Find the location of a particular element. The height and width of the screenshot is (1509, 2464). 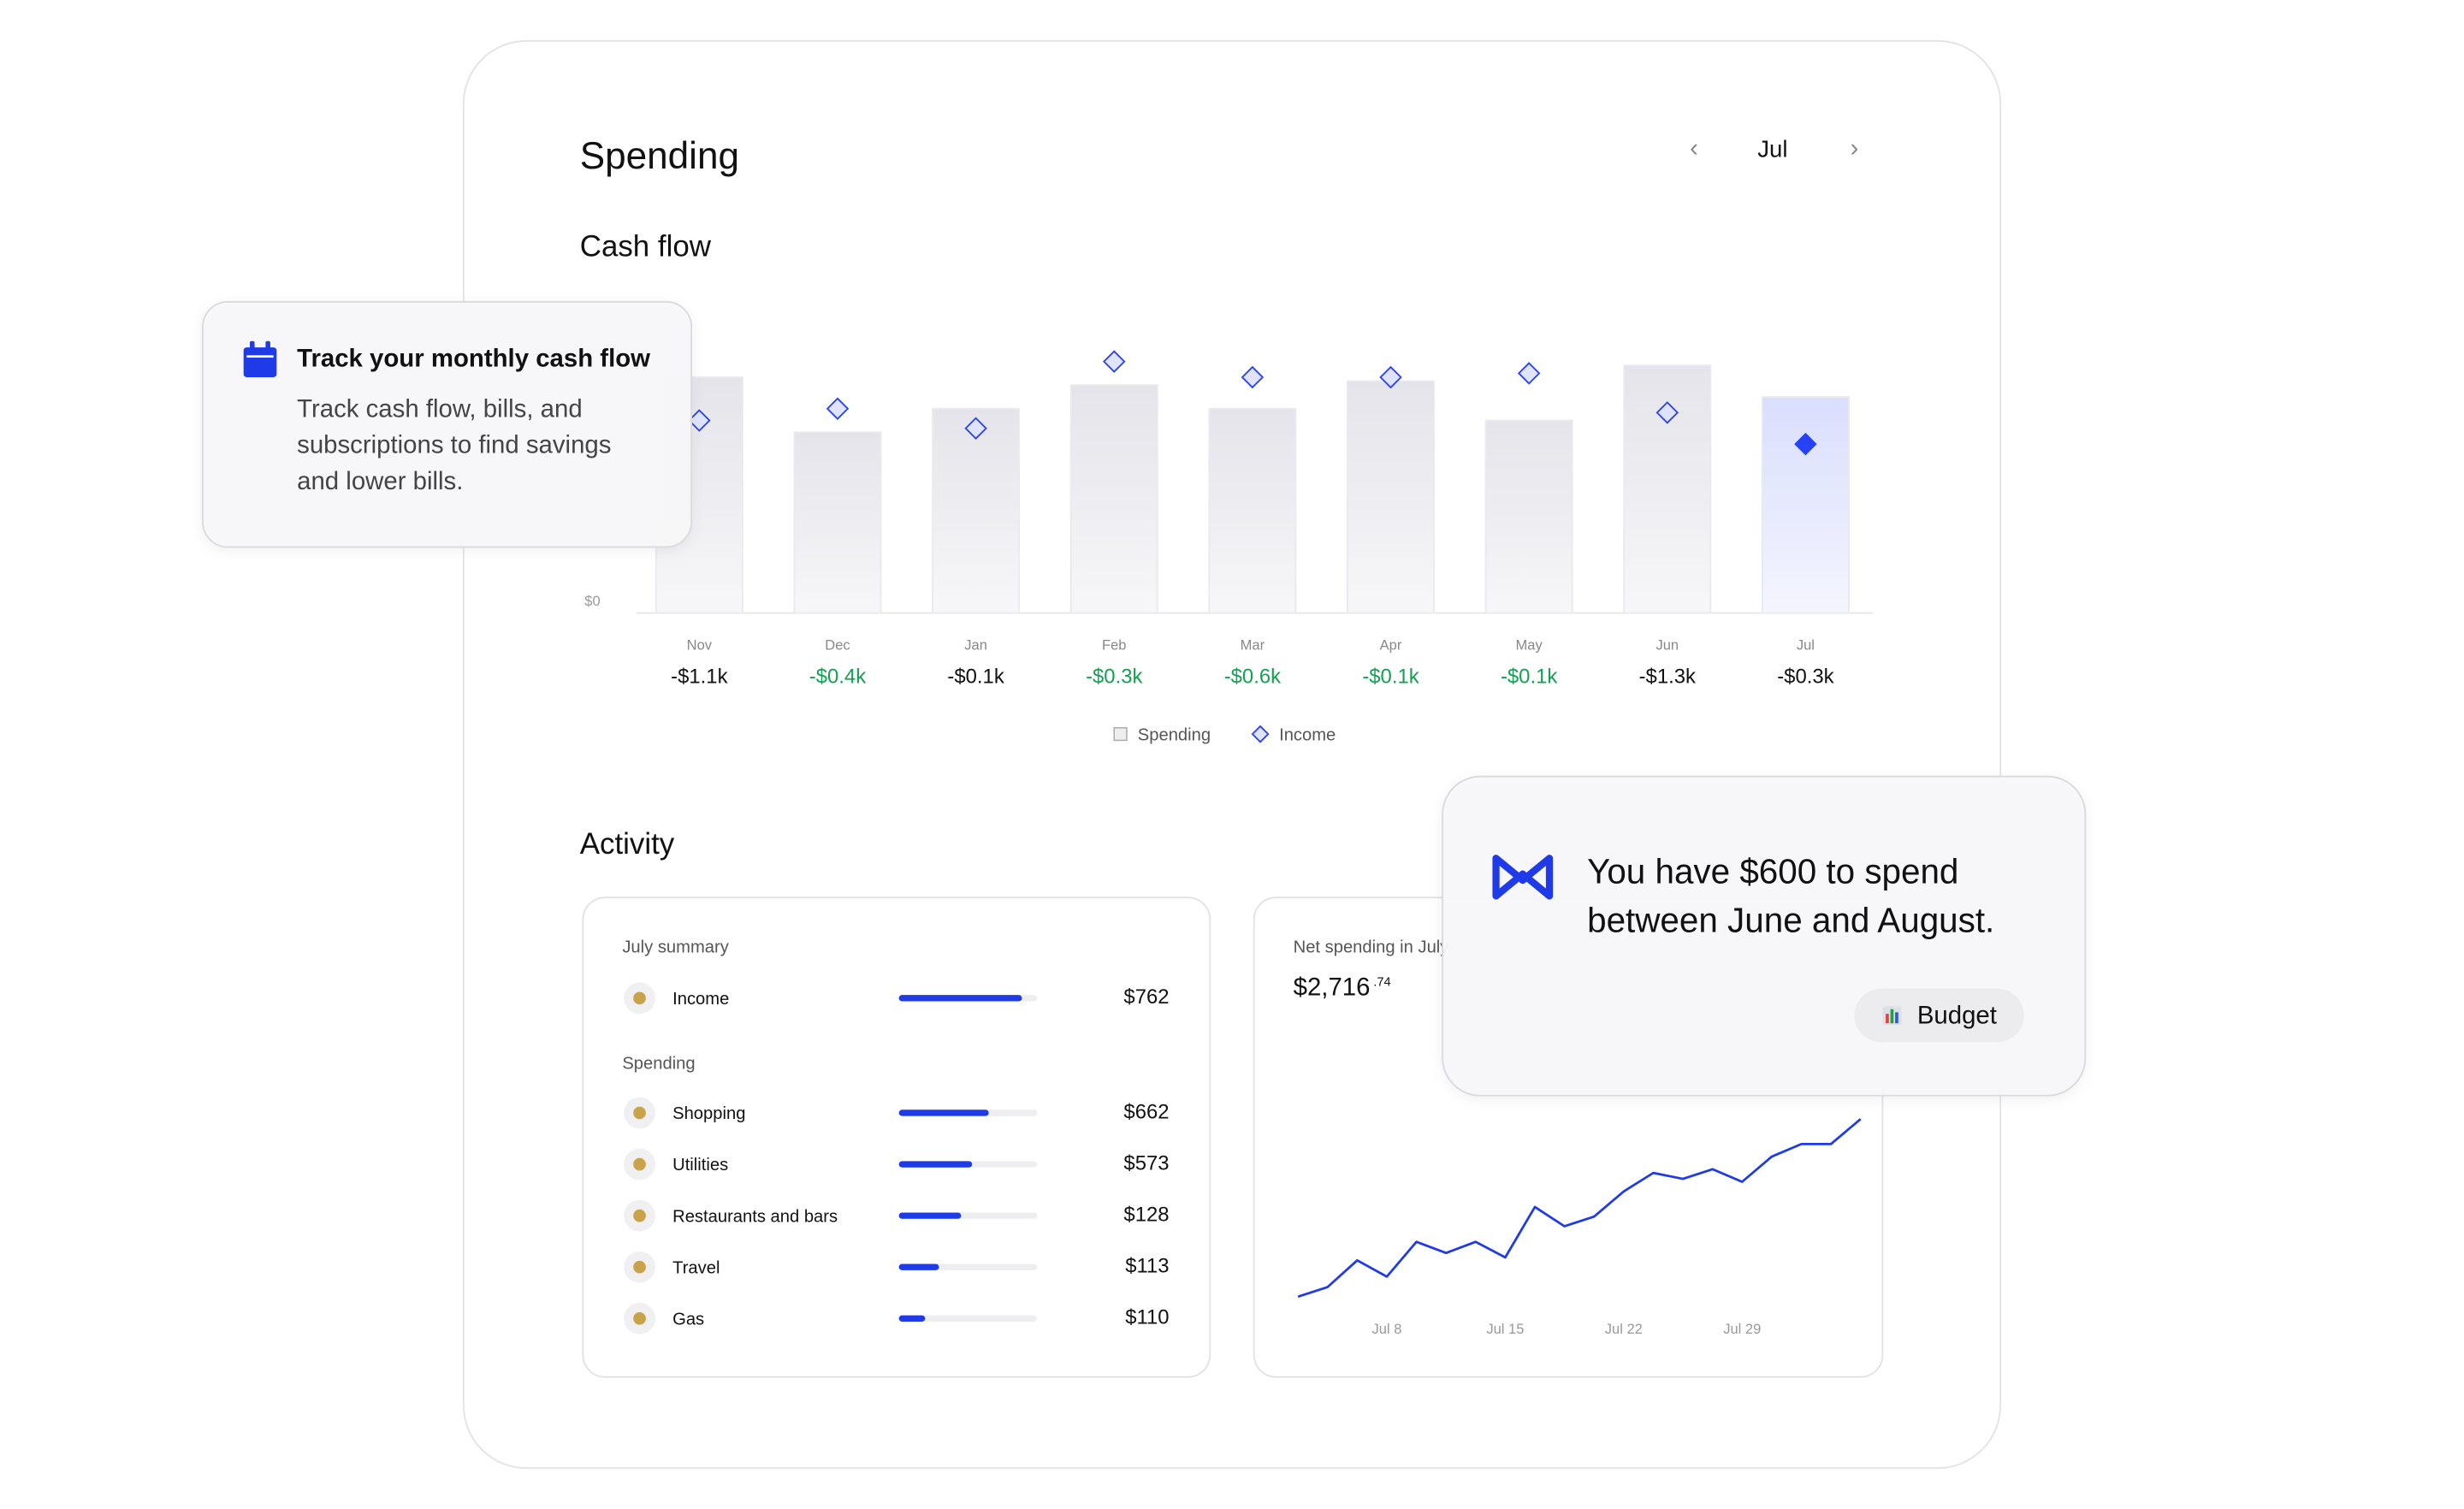

net-spending-line is located at coordinates (1579, 1209).